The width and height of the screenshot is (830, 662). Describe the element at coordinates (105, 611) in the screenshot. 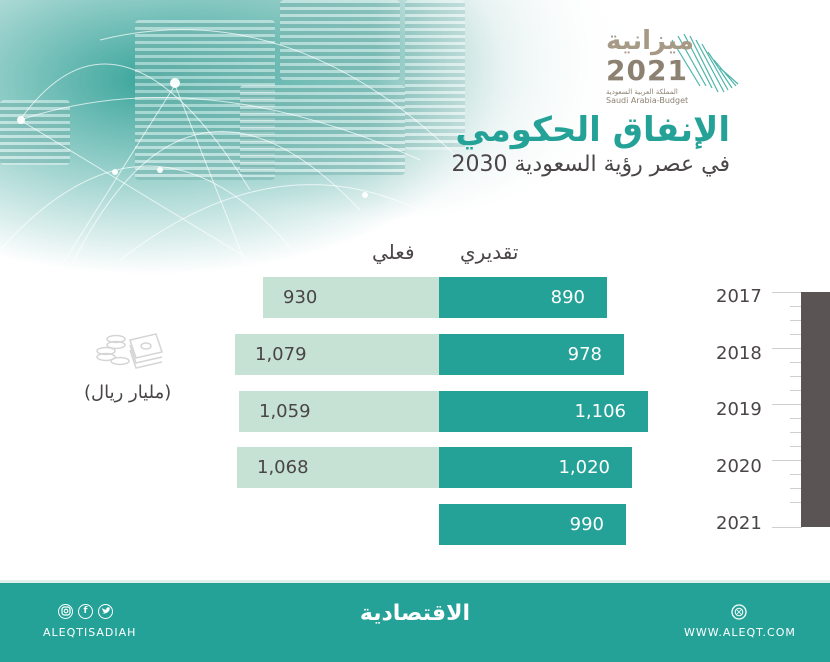

I see `twitter-icon` at that location.